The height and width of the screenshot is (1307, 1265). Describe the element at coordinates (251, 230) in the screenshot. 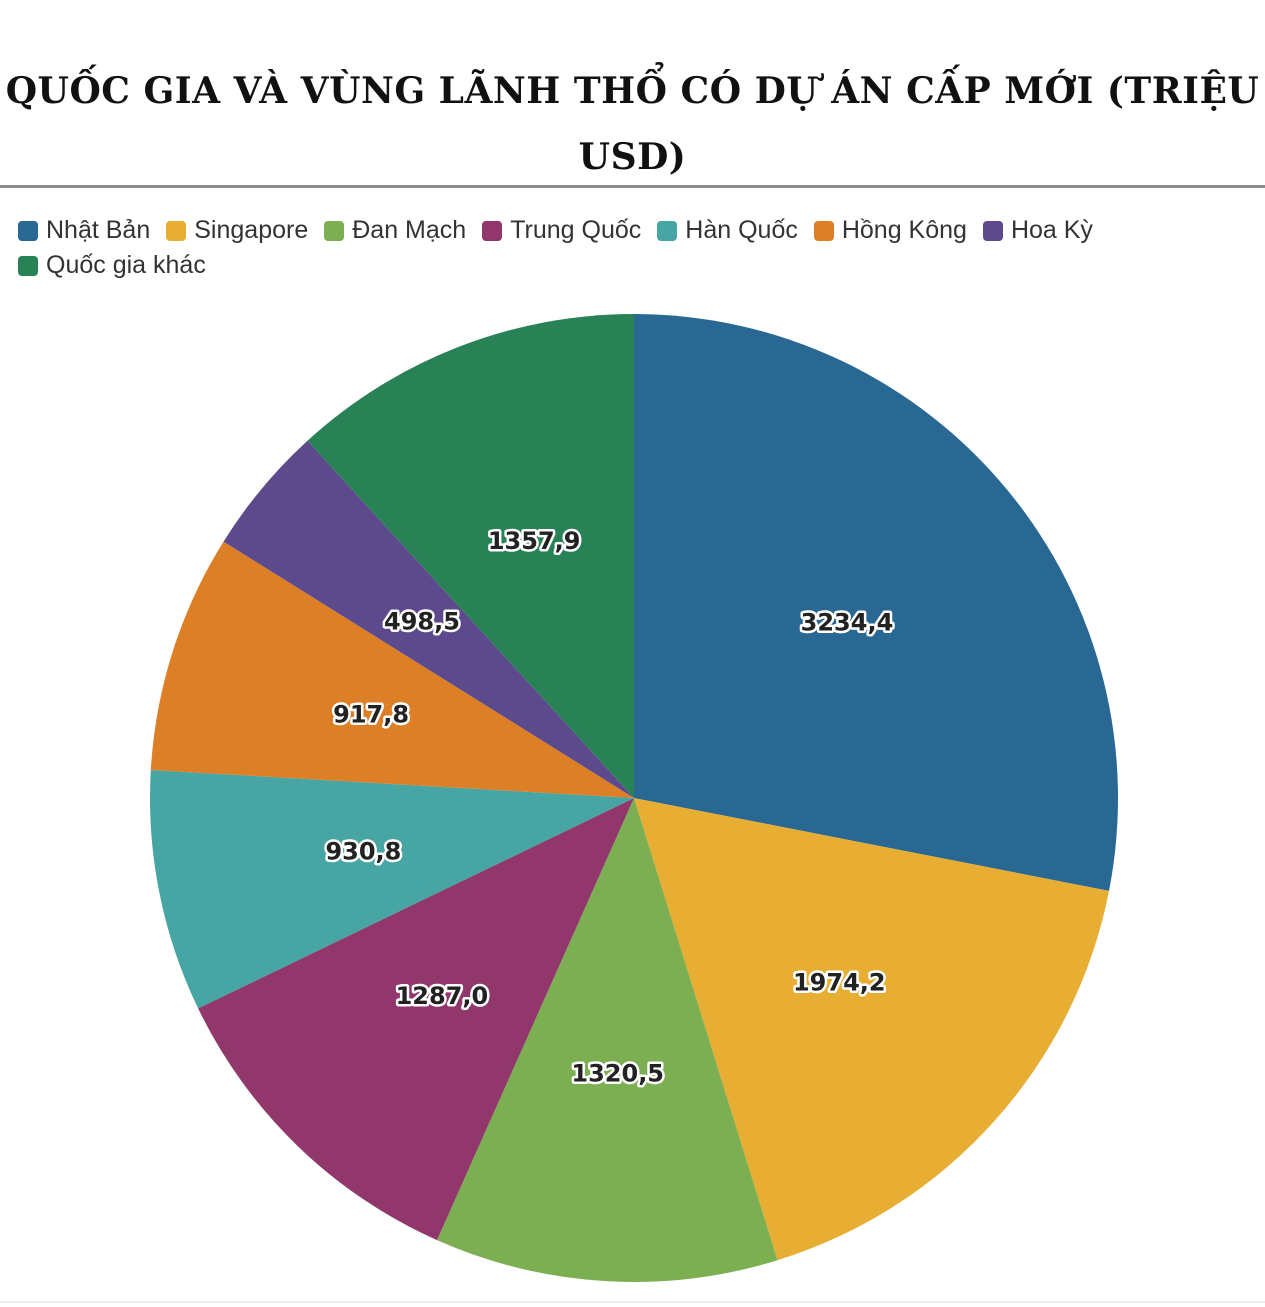

I see `legend-label: Singapore` at that location.